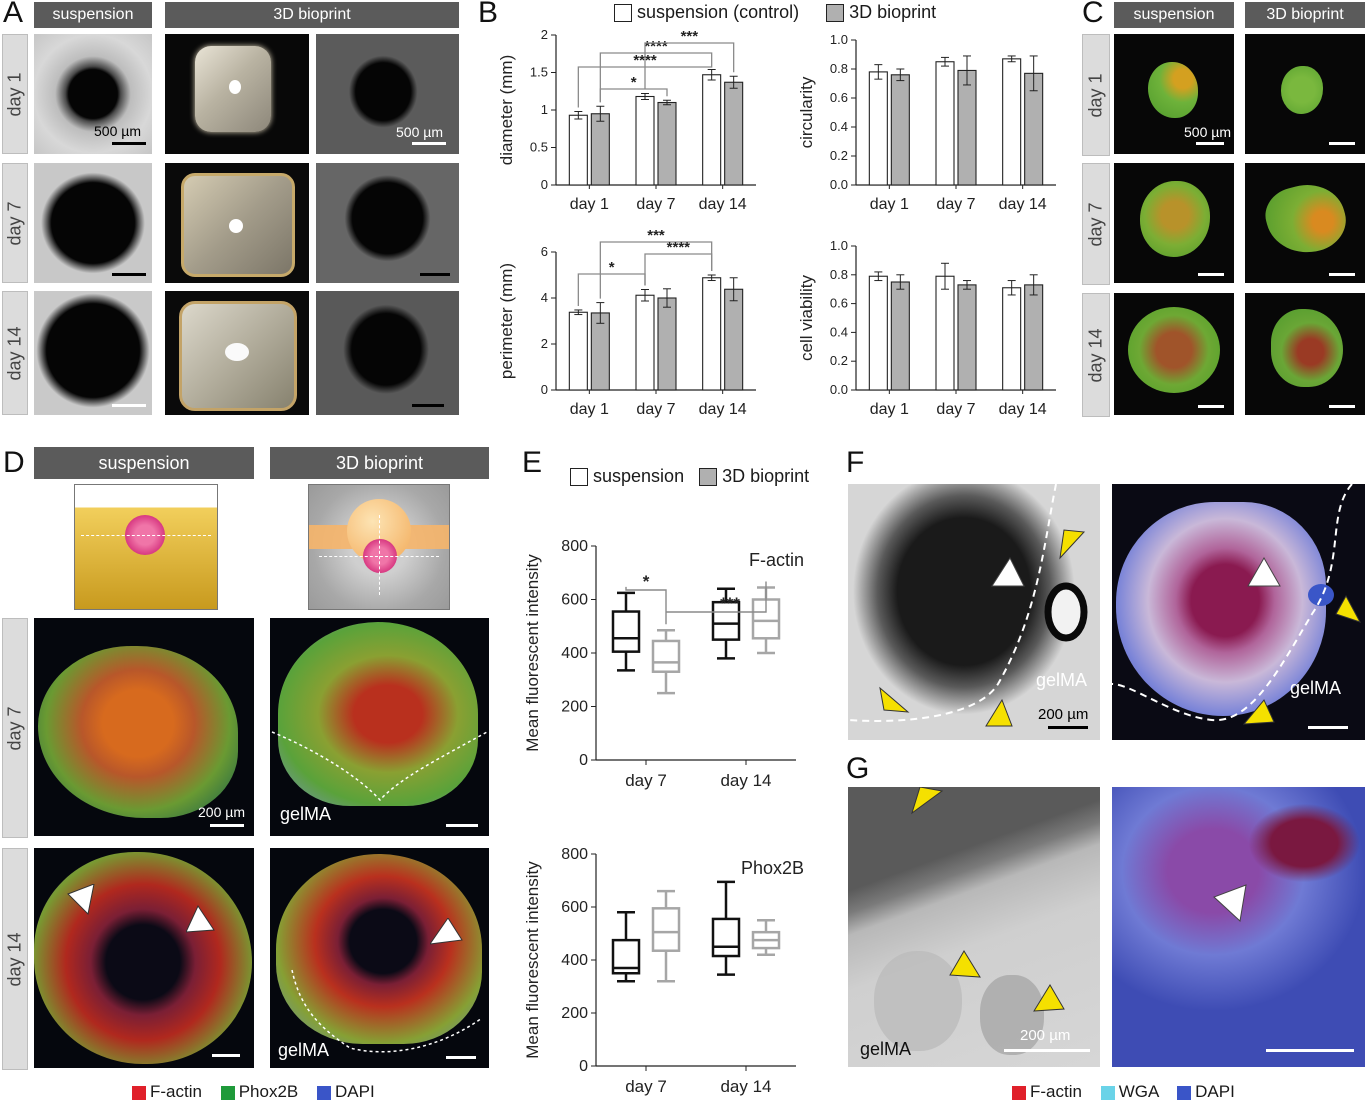 The image size is (1367, 1103). I want to click on legend-label-suspension: suspension, so click(639, 476).